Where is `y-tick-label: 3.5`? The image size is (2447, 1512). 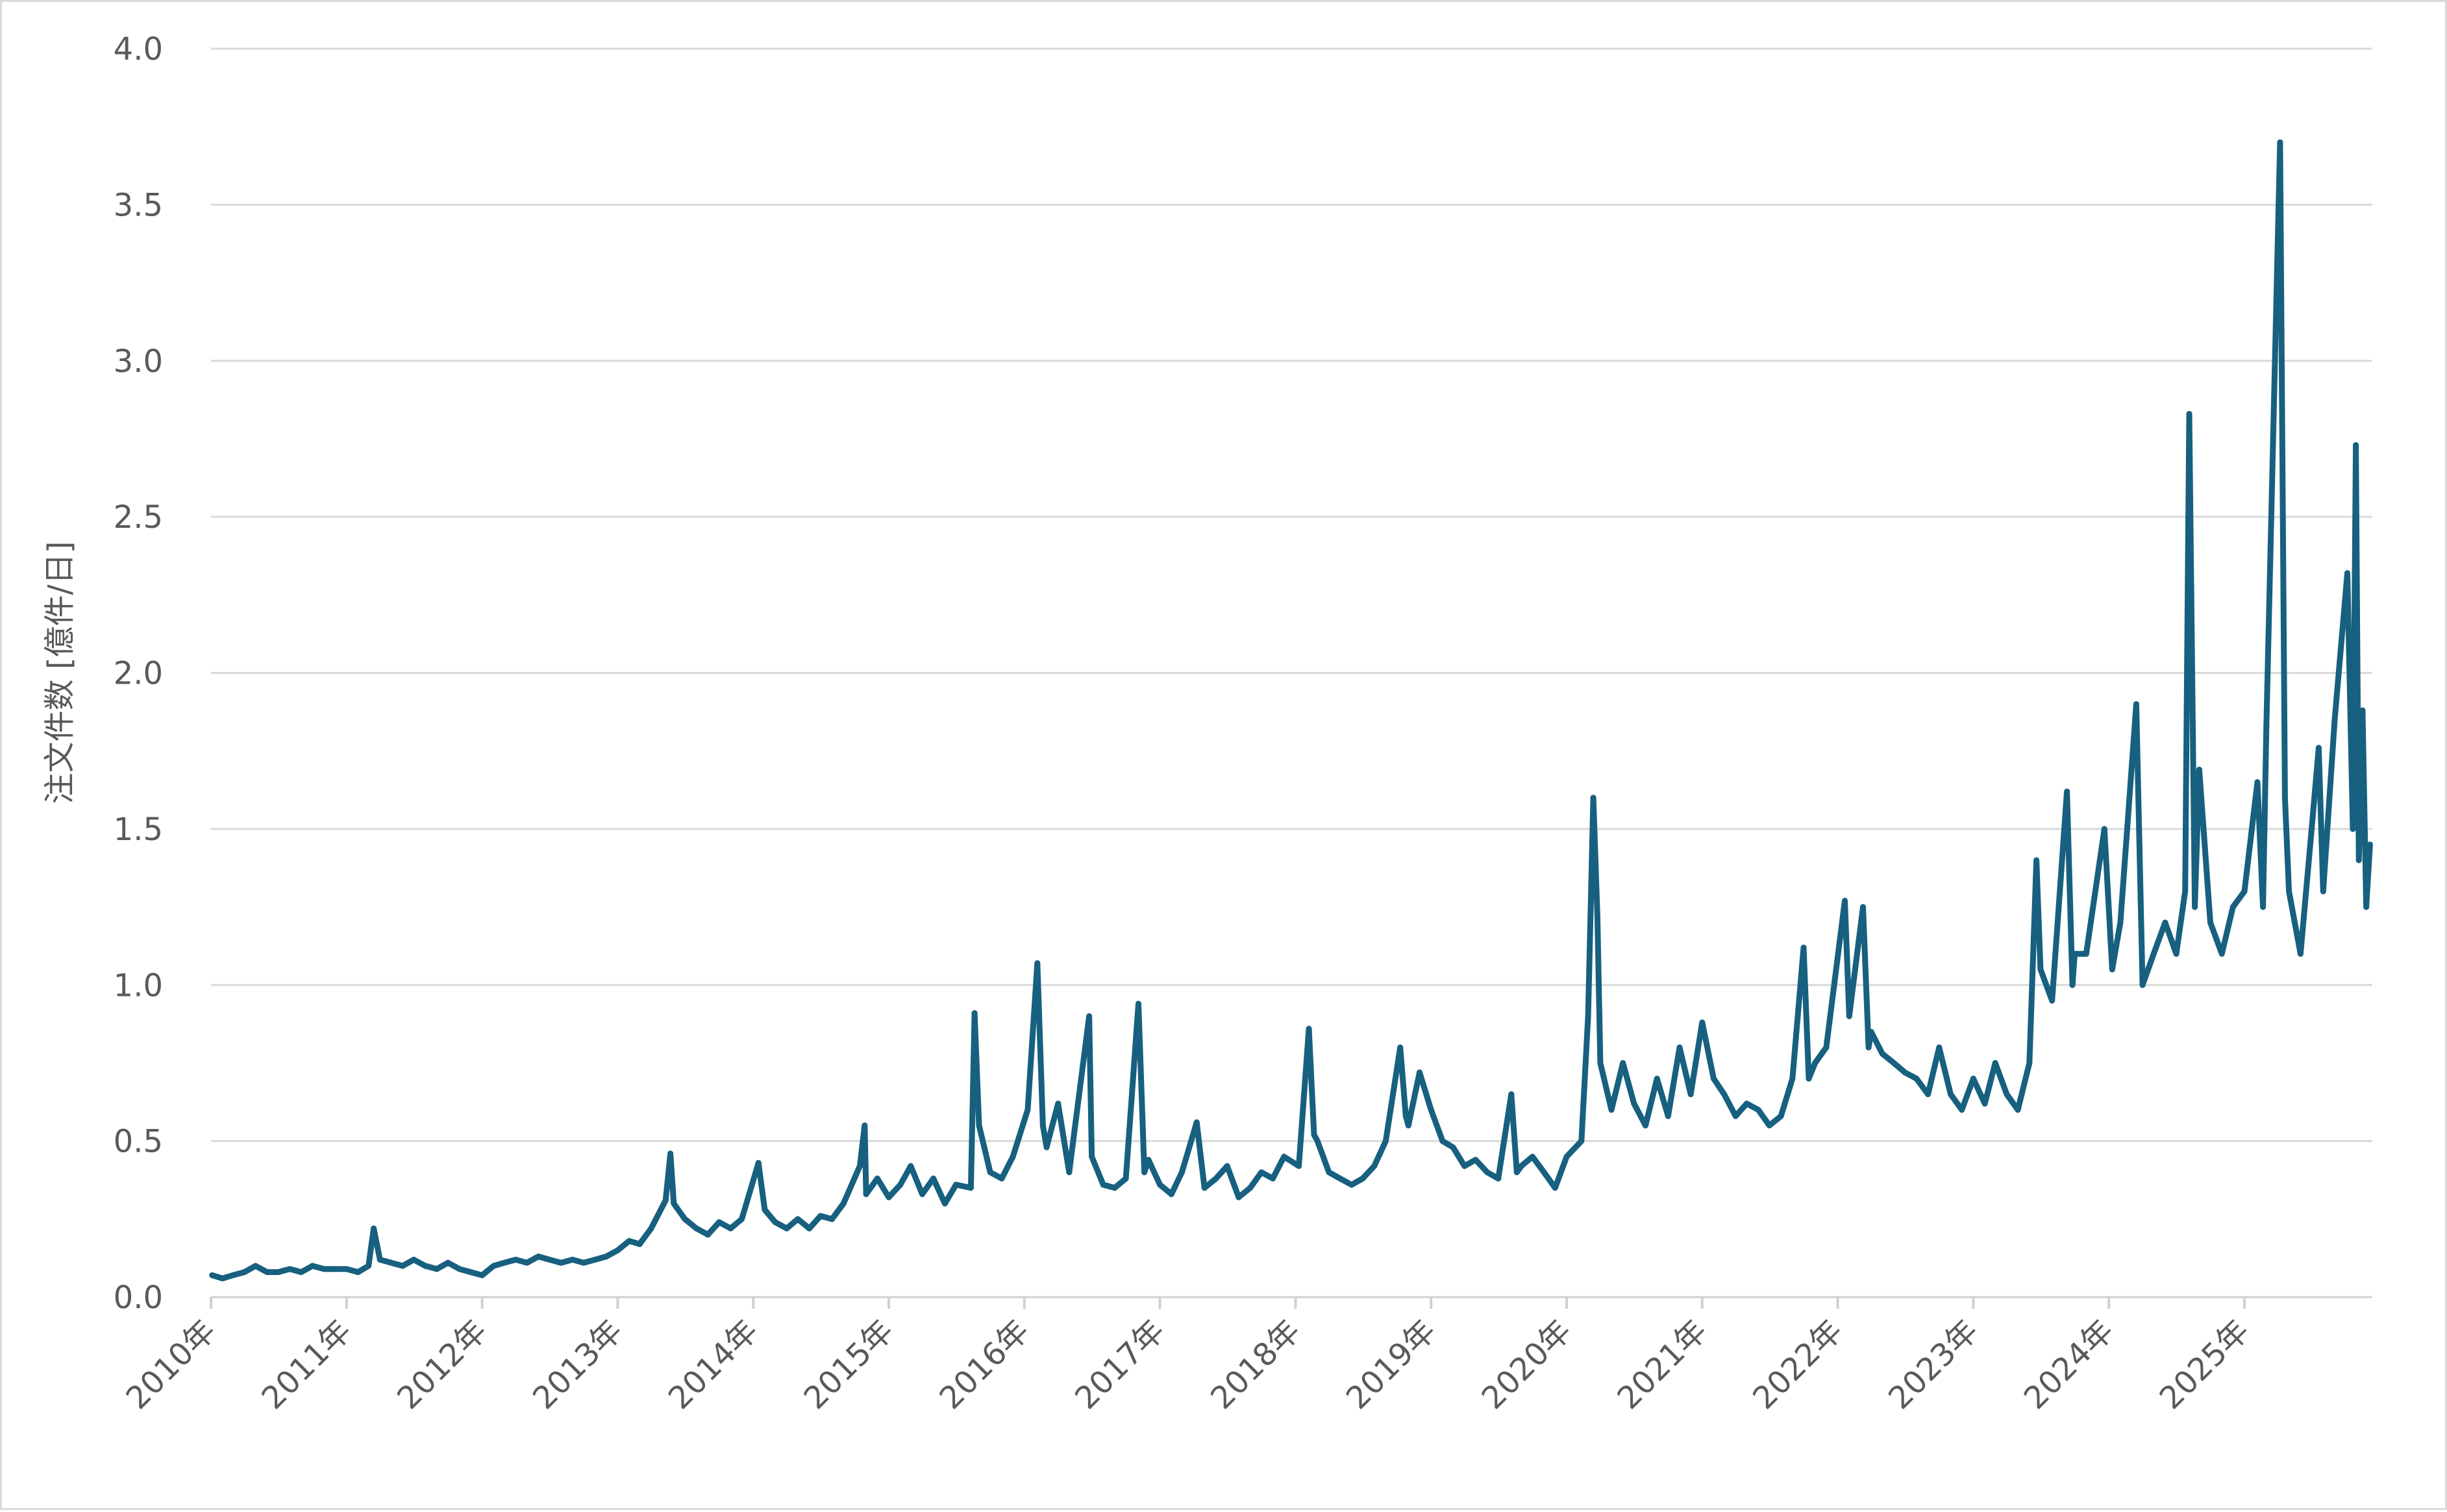 y-tick-label: 3.5 is located at coordinates (138, 205).